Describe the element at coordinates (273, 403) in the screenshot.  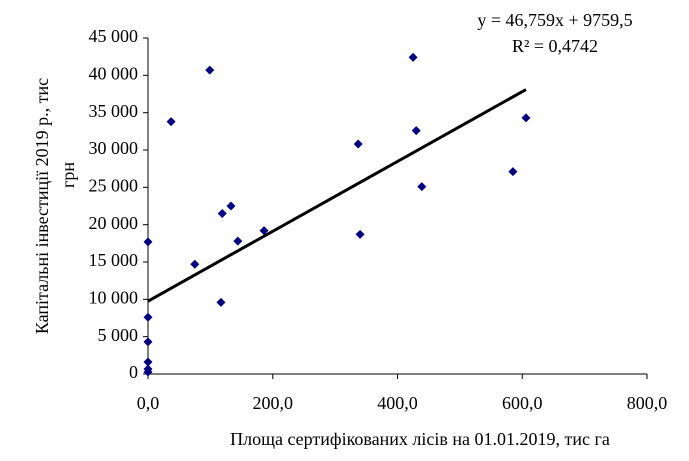
I see `x-tick-label: 200,0` at that location.